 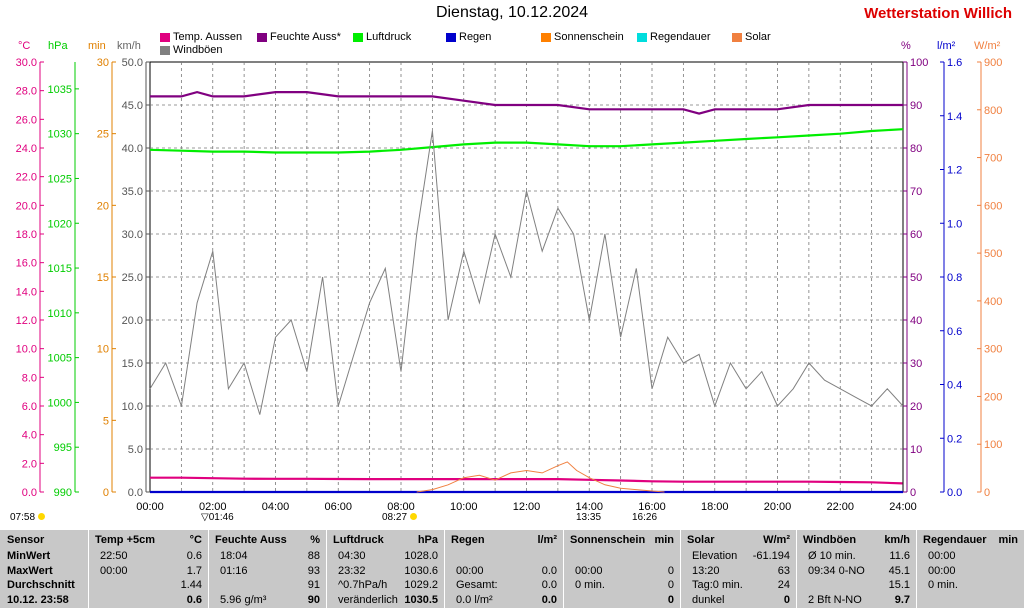 I want to click on y-tick-label-solar: 100, so click(x=993, y=445).